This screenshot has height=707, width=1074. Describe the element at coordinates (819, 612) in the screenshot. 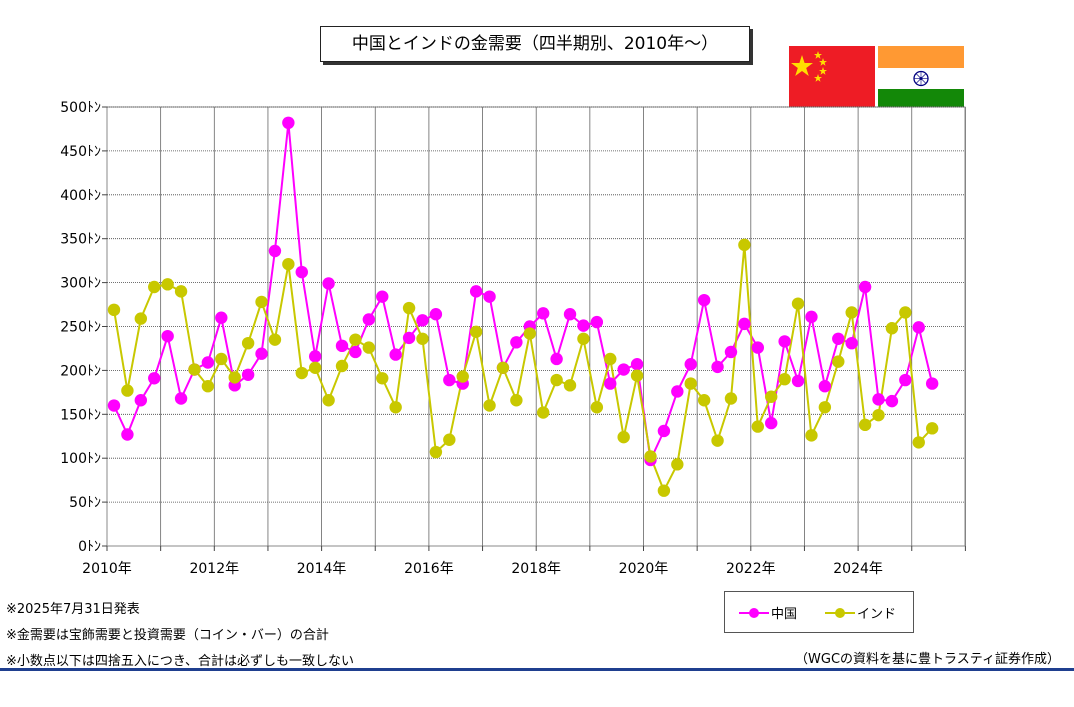

I see `chart-legend: 中国 インド` at that location.